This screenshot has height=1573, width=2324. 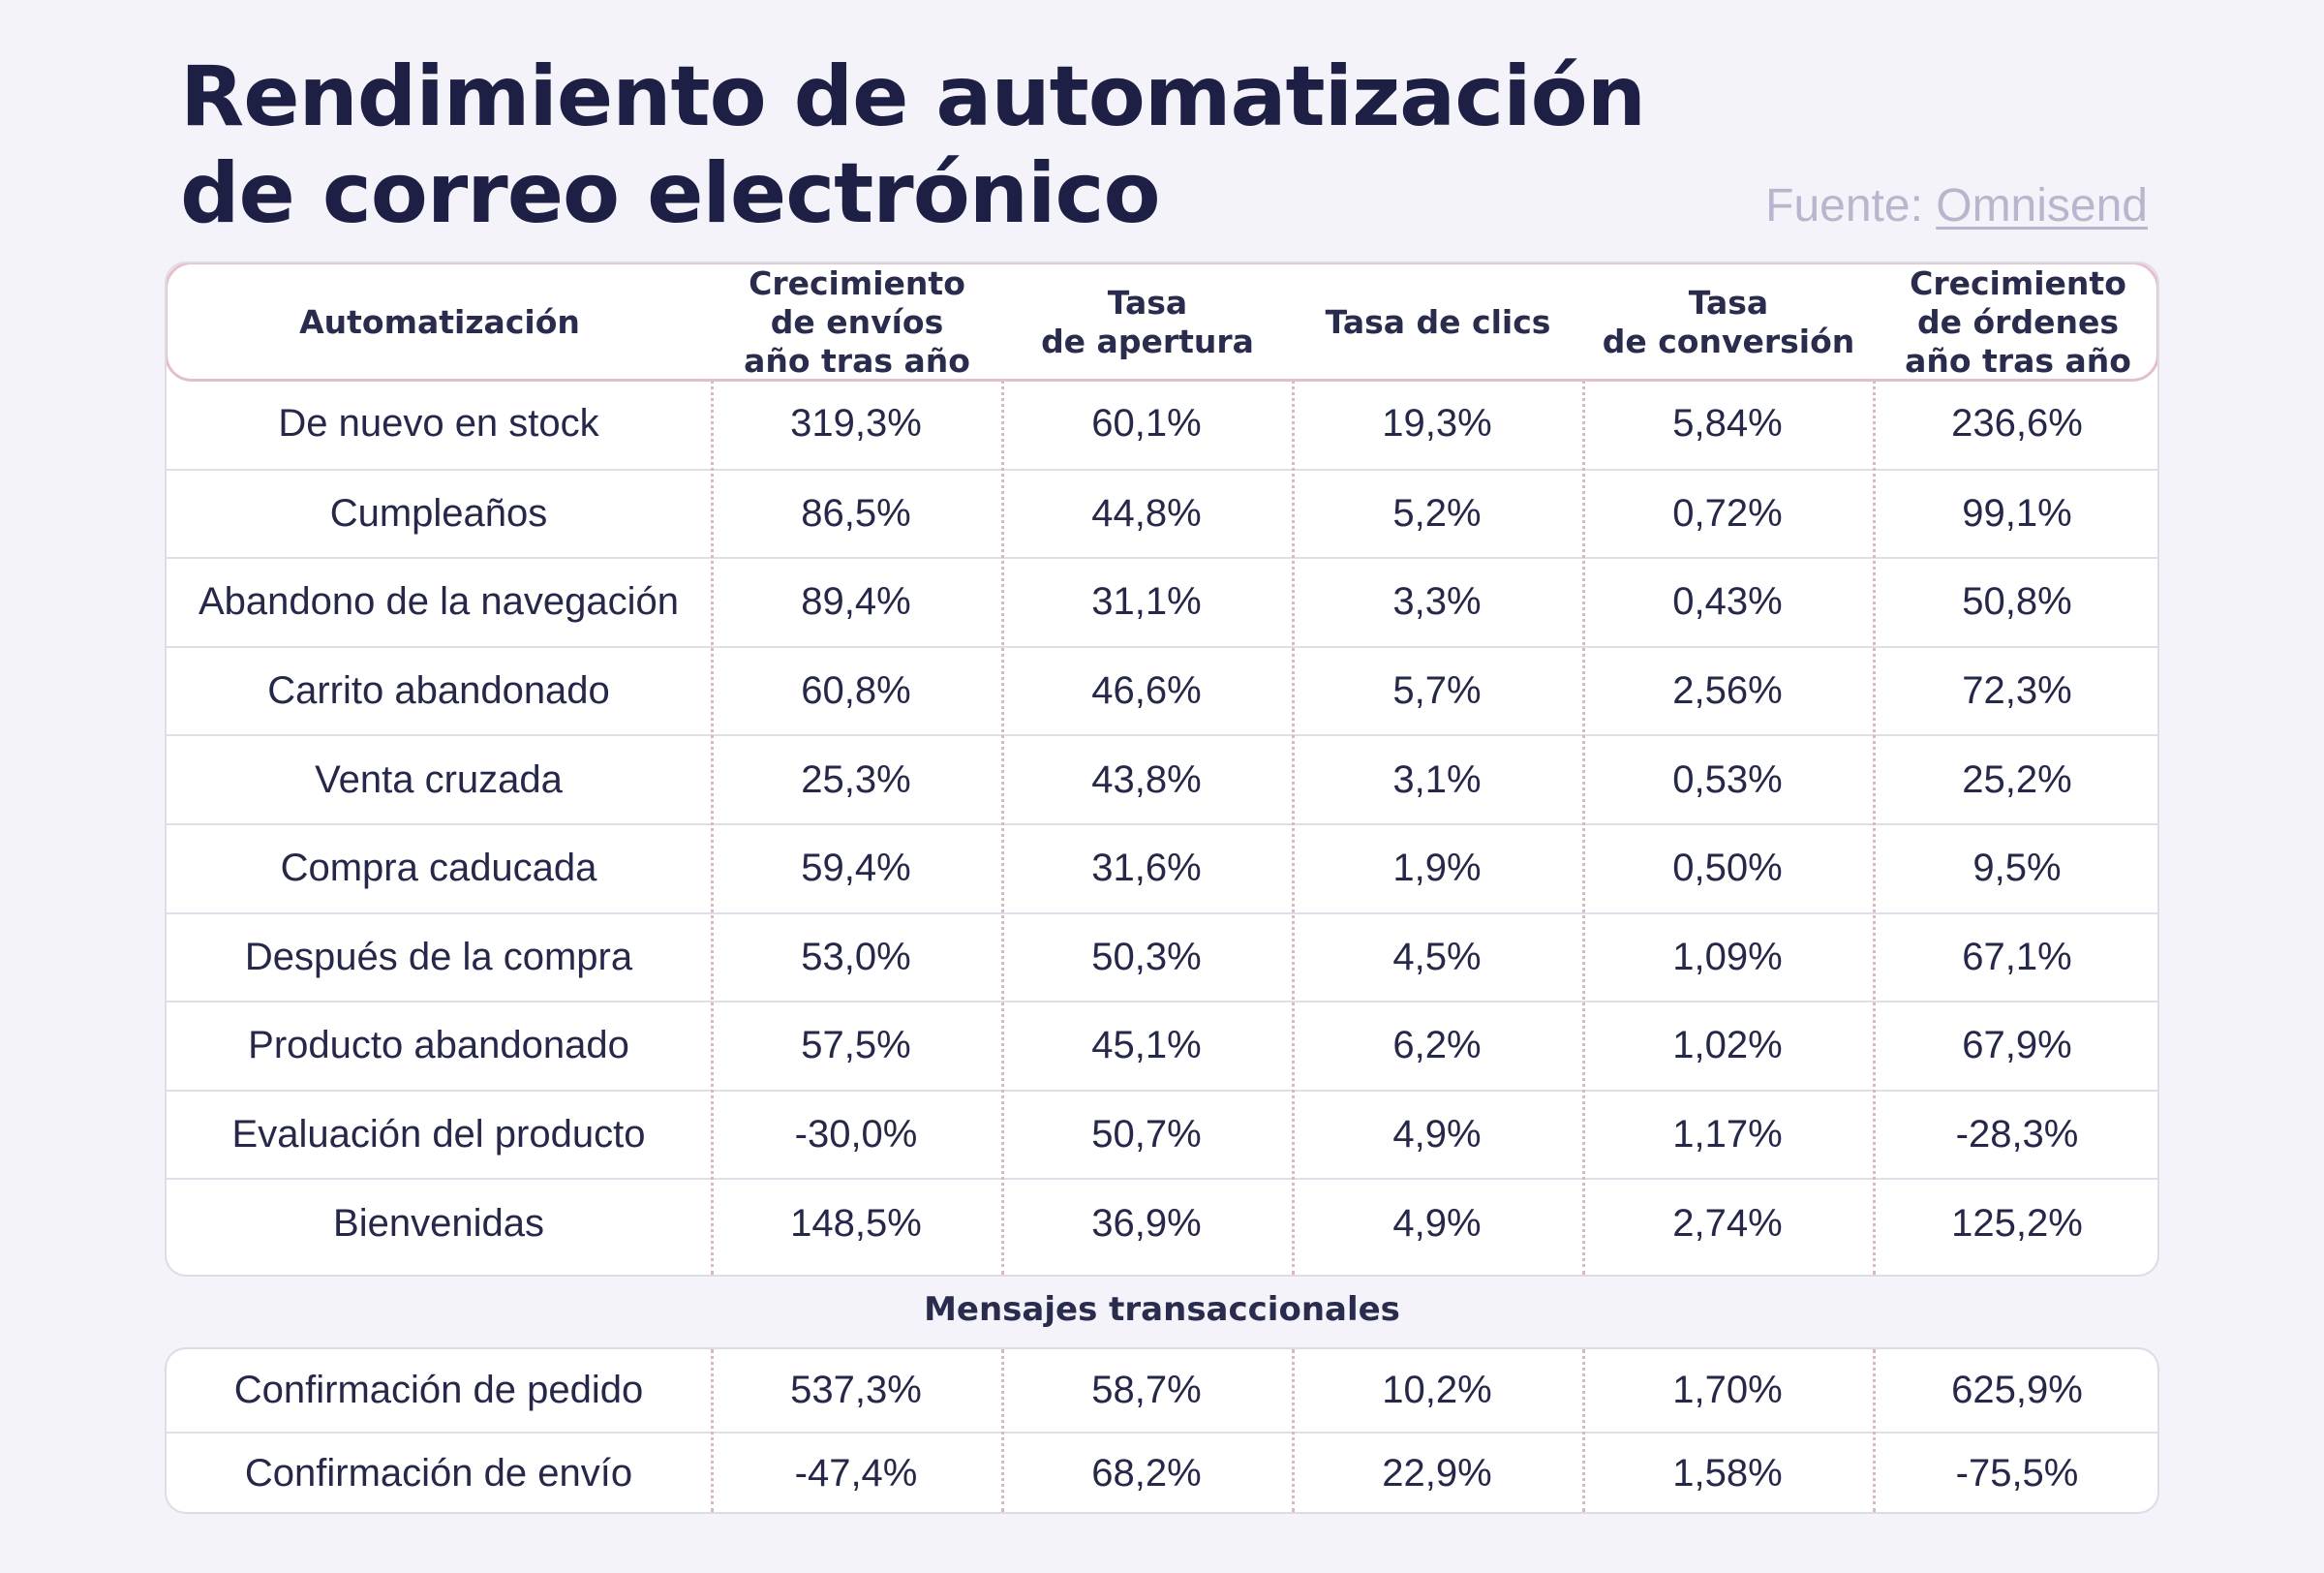 I want to click on cell-open-rate: 50,7%, so click(x=1147, y=1135).